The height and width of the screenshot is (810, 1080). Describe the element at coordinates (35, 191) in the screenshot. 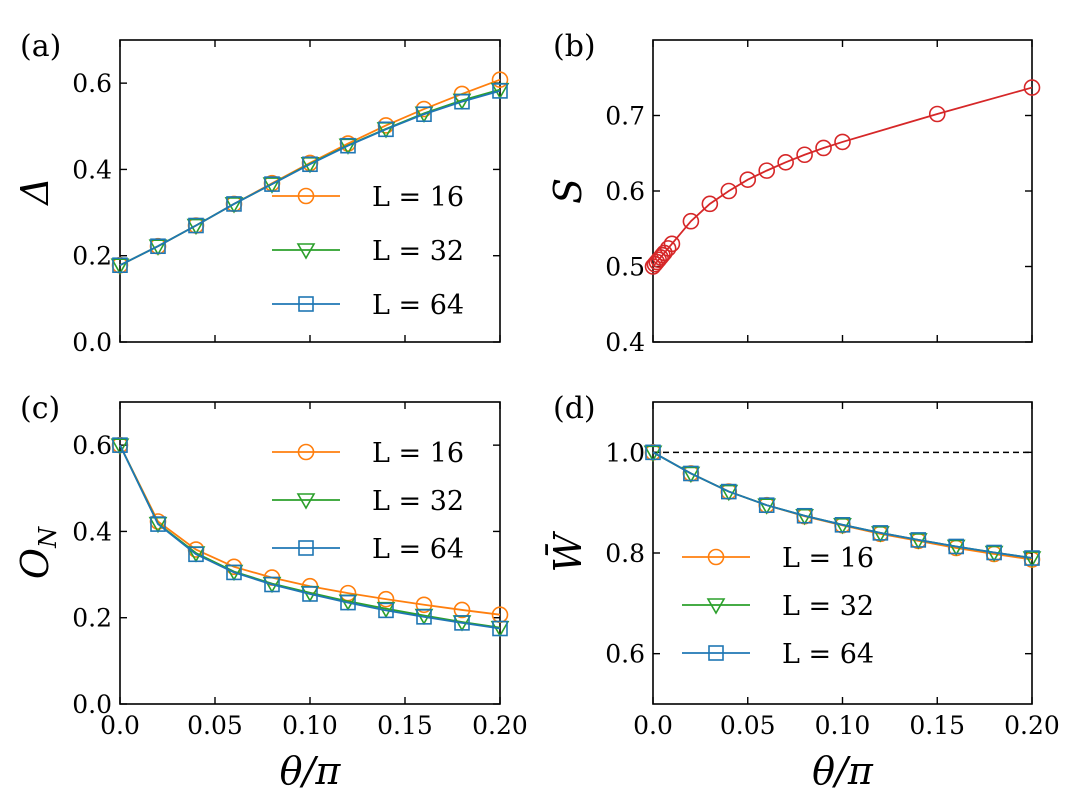

I see `y-axis-title: Δ` at that location.